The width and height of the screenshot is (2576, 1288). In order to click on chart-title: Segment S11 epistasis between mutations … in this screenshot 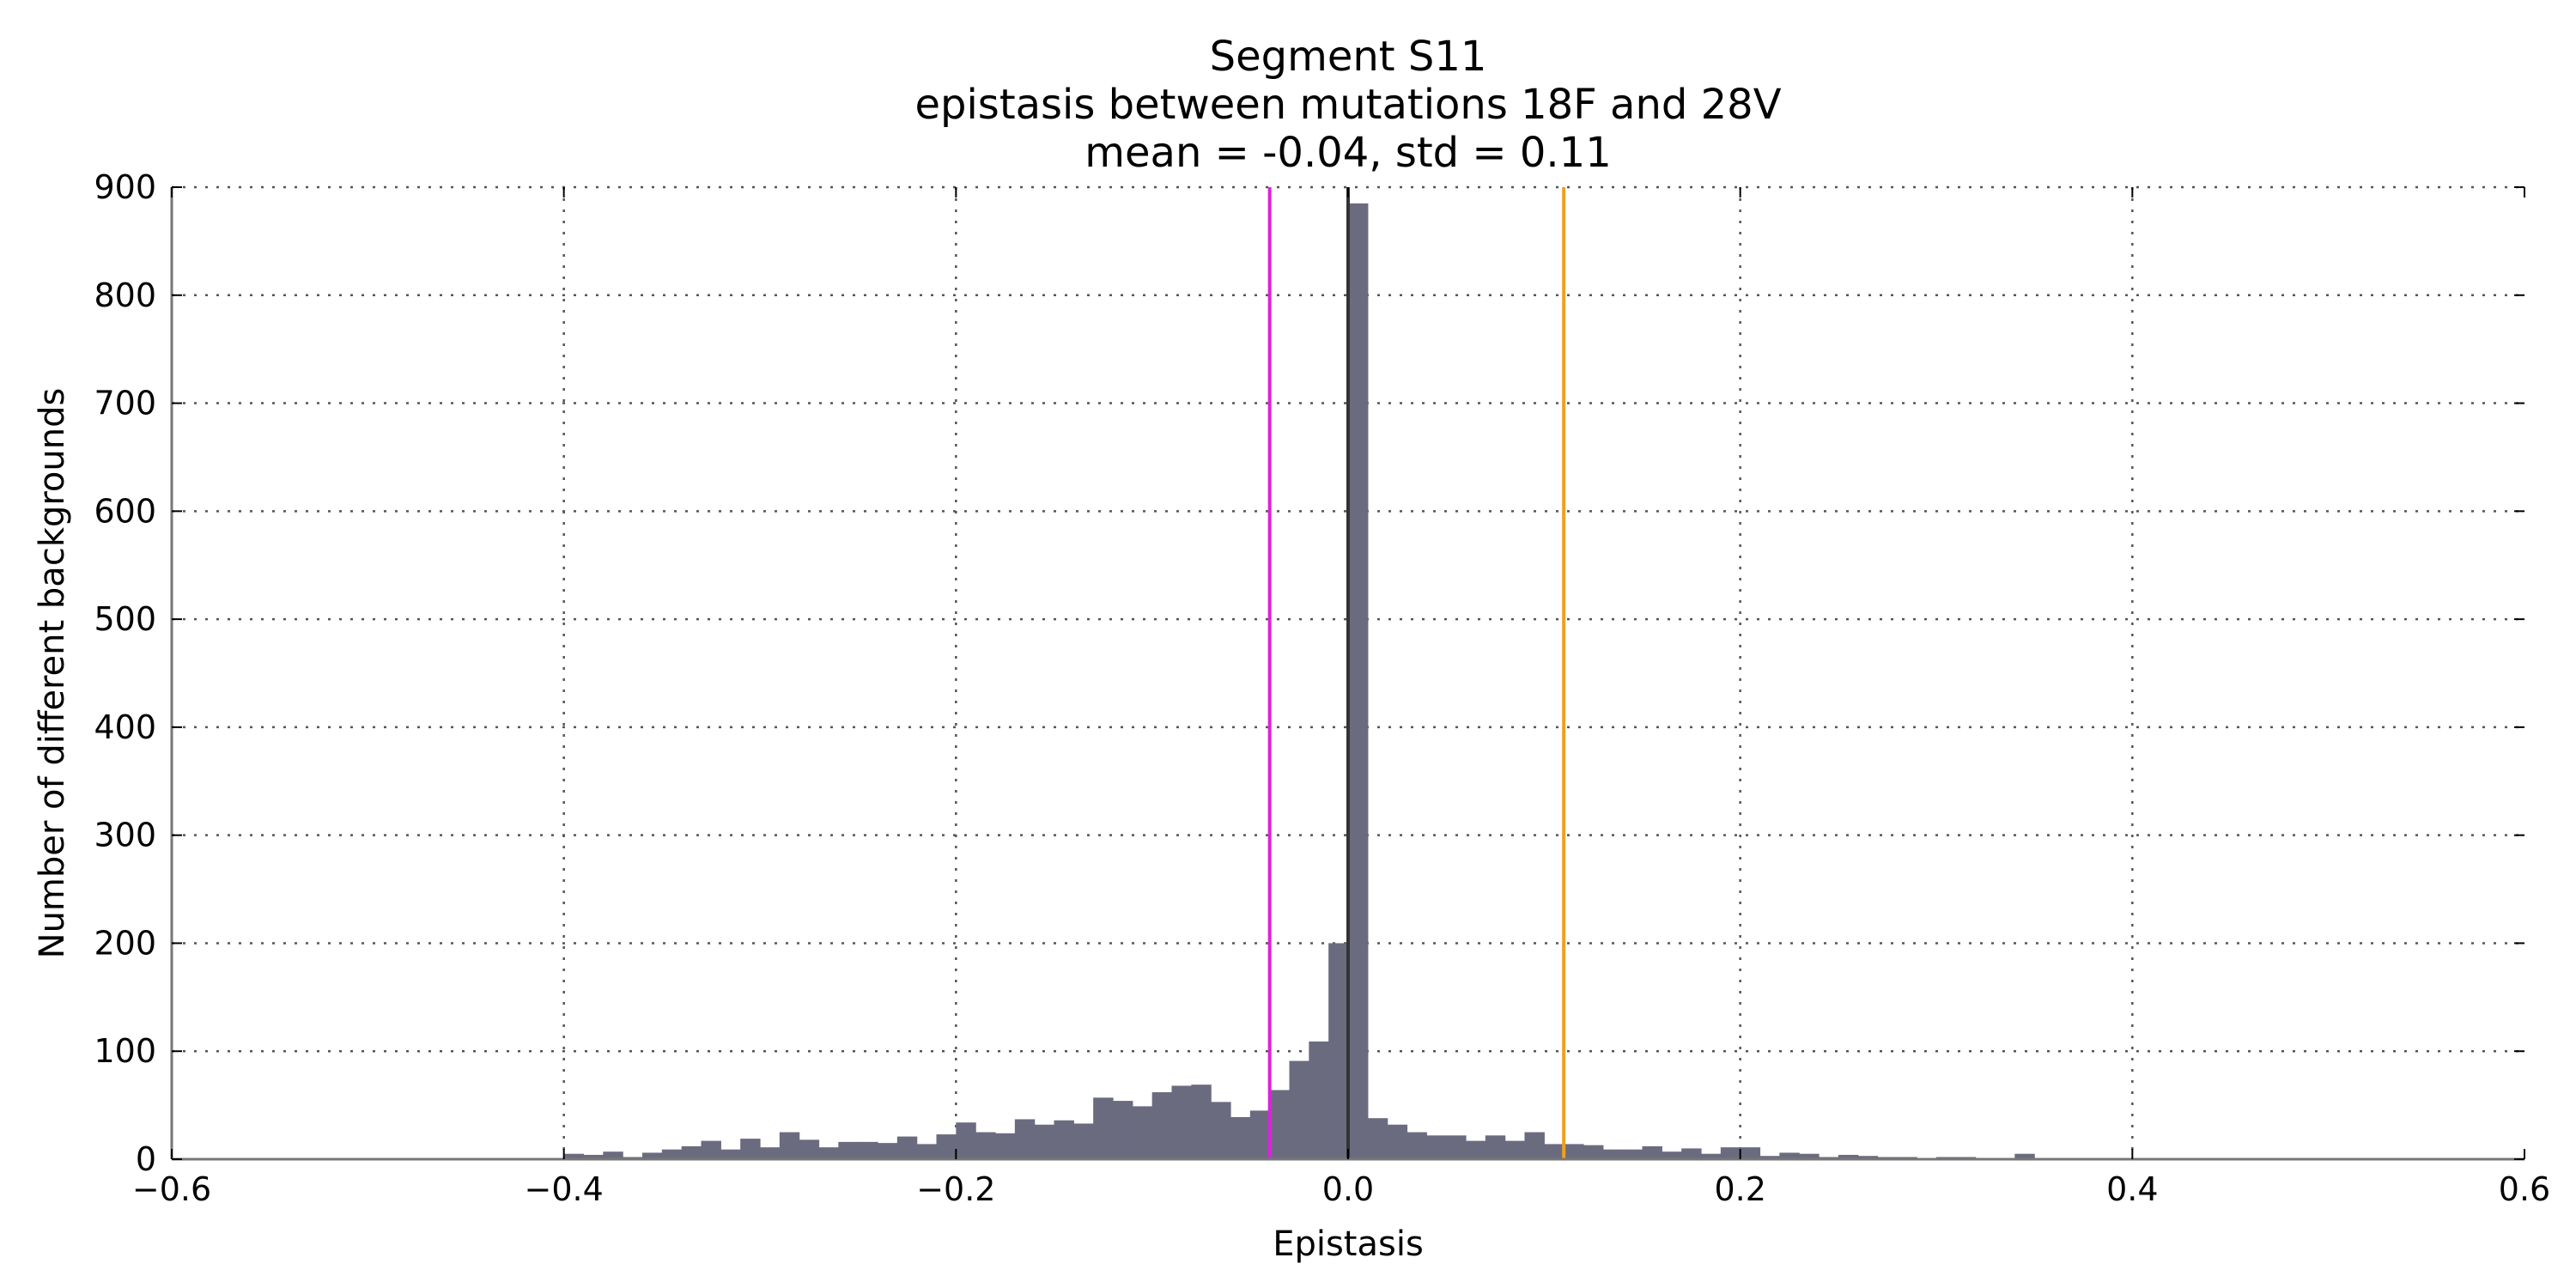, I will do `click(1347, 105)`.